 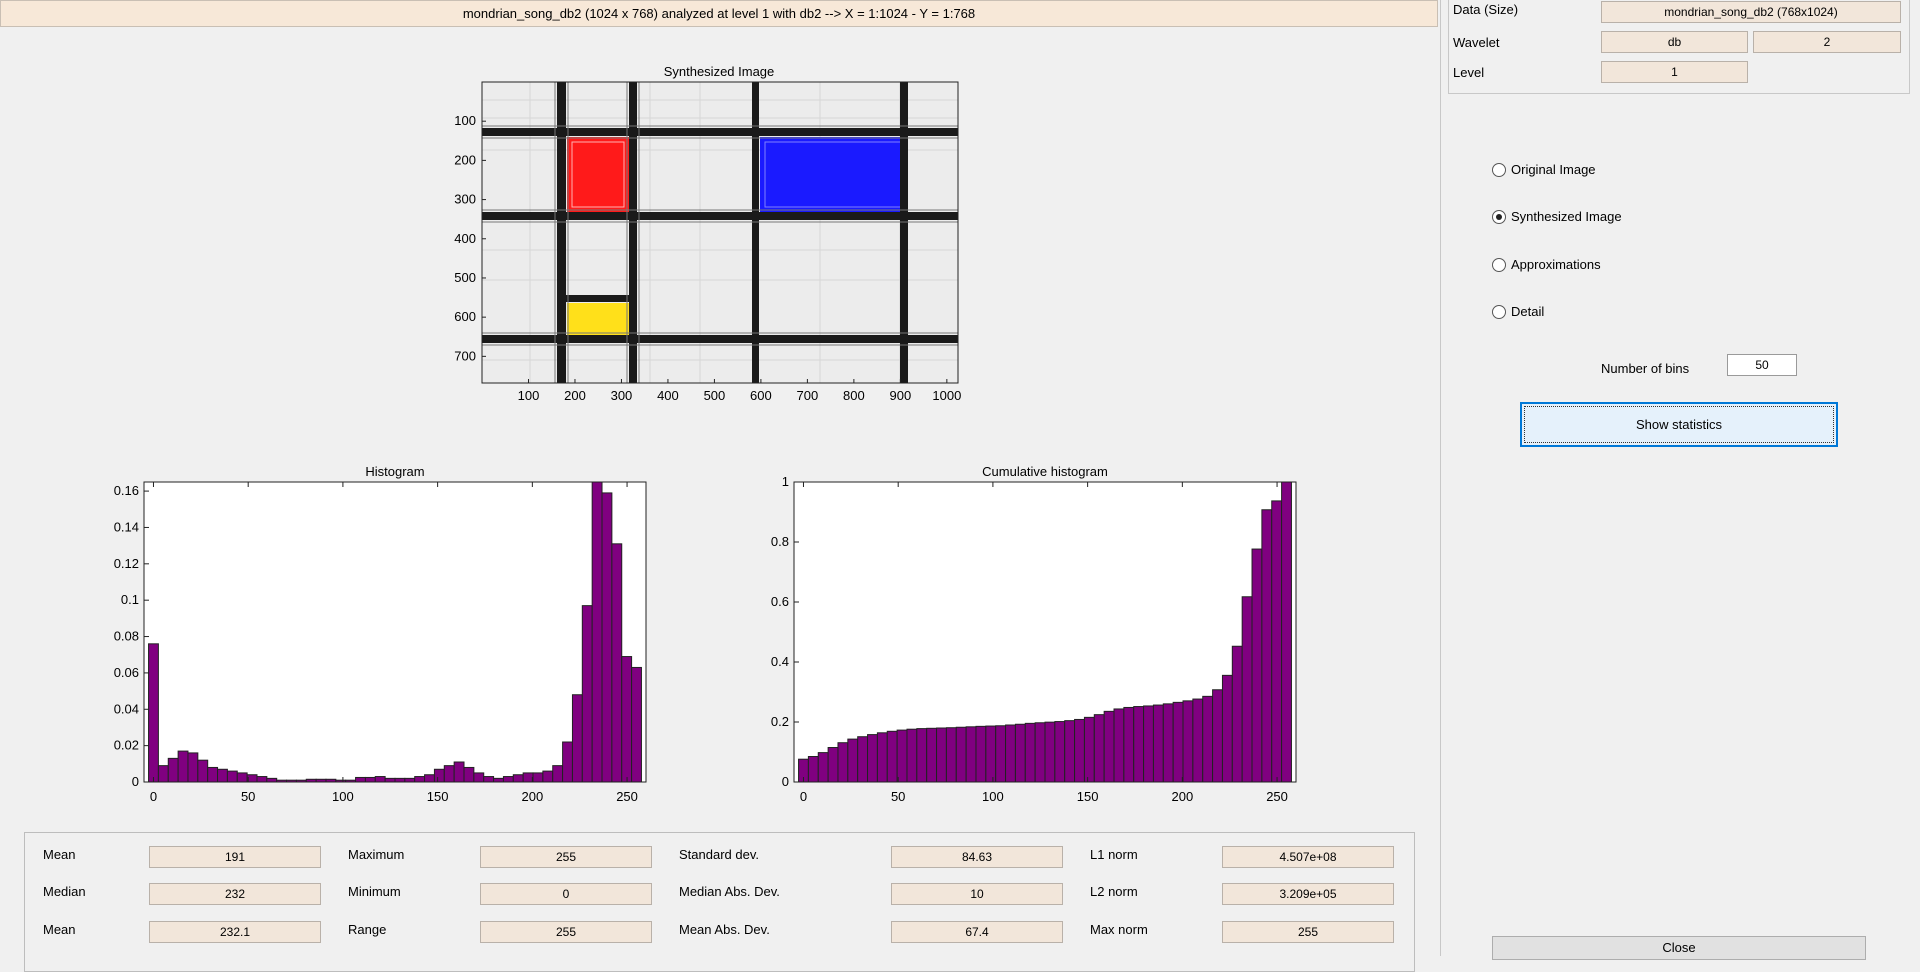 I want to click on radio-circle-icon, so click(x=1499, y=311).